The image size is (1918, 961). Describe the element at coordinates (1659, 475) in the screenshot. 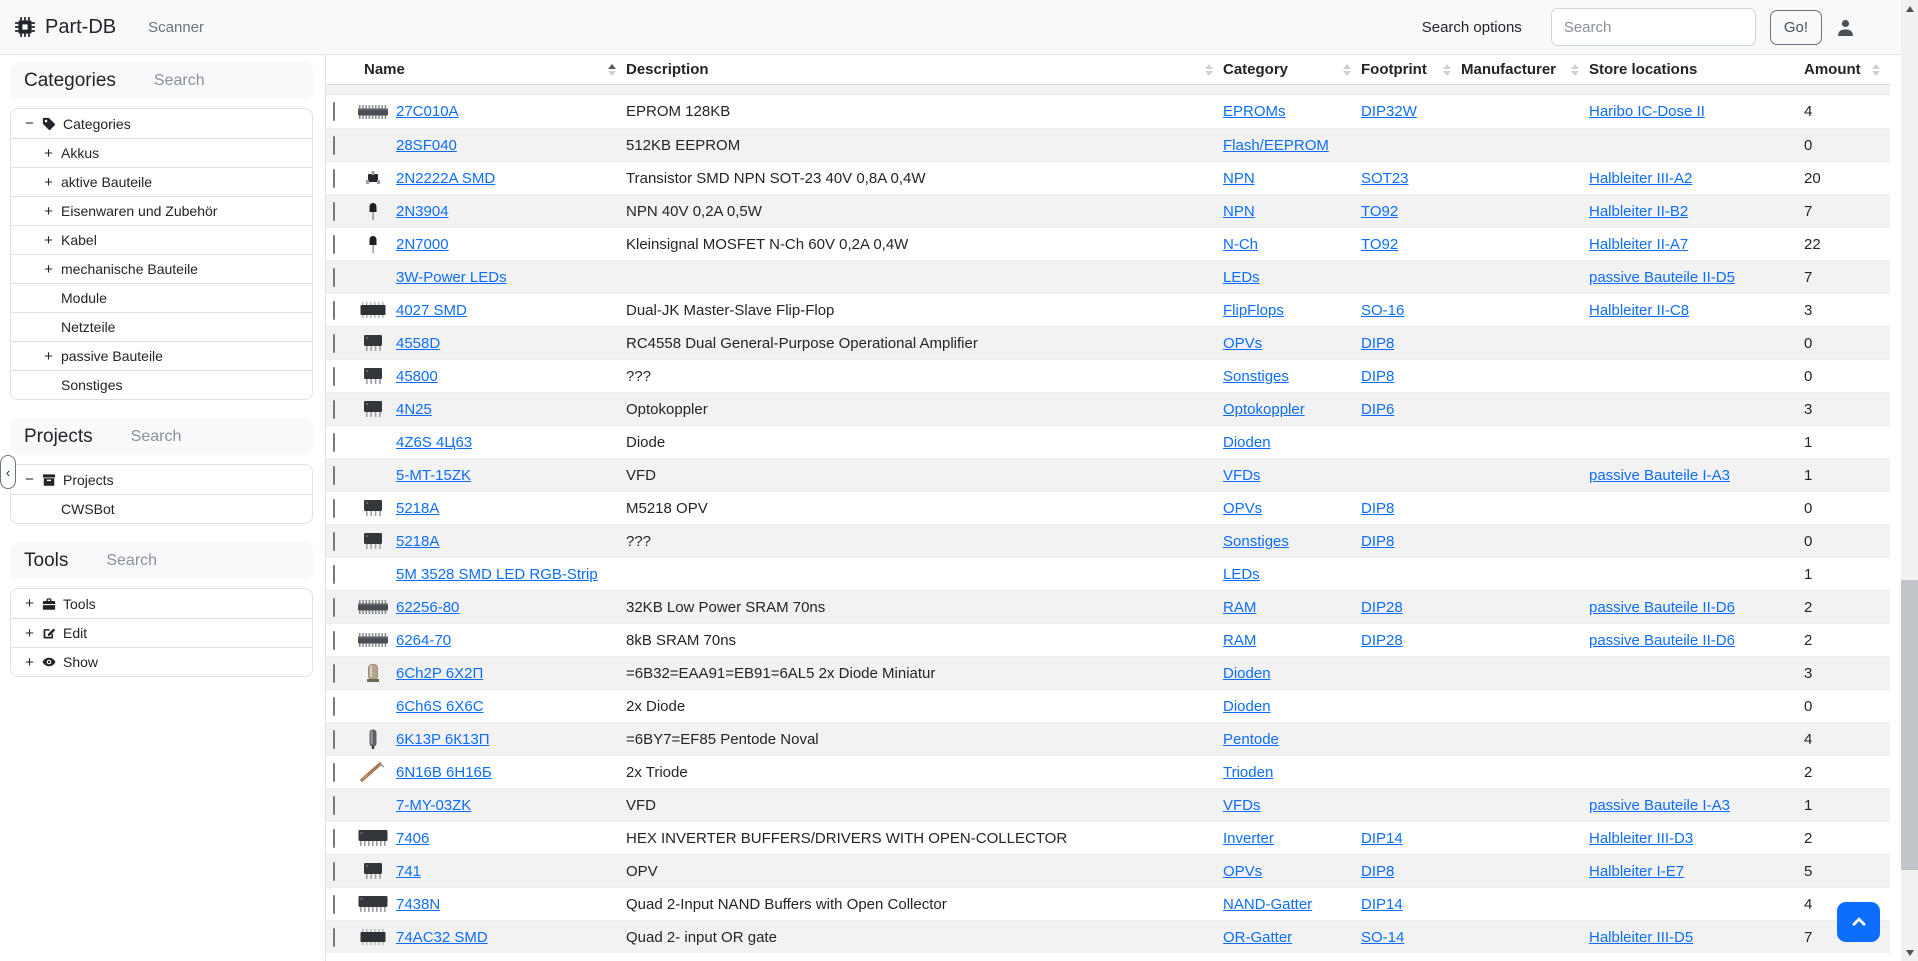

I see `store-location-link: passive Bauteile I-A3` at that location.